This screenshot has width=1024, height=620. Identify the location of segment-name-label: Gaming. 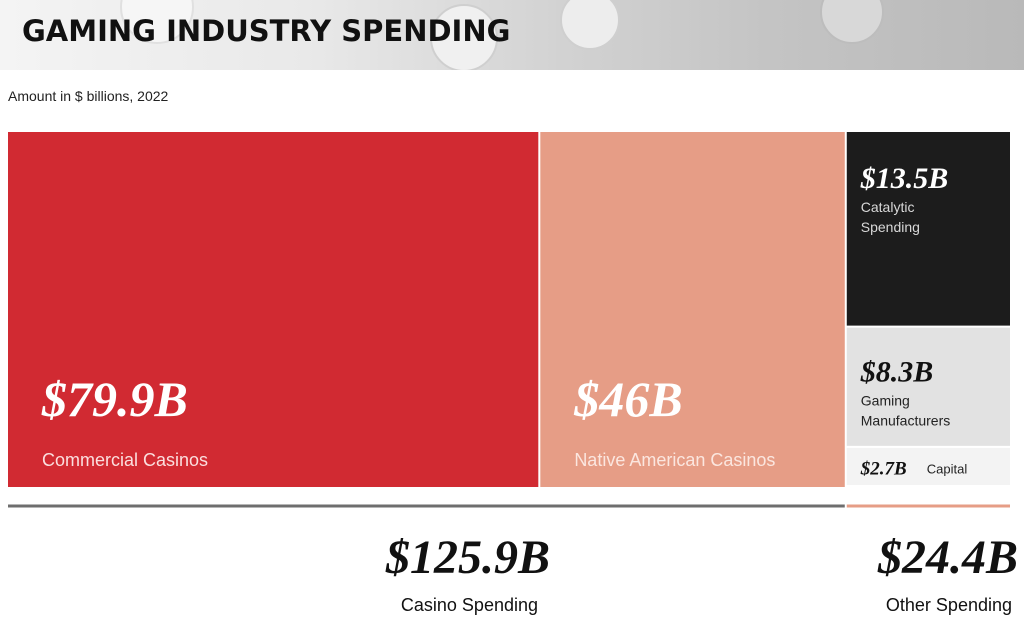
(885, 401).